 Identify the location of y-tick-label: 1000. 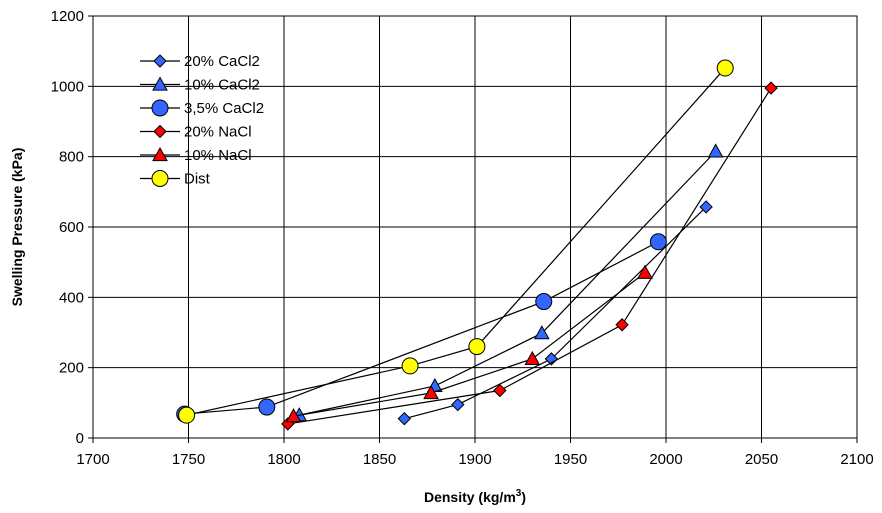
(67, 86).